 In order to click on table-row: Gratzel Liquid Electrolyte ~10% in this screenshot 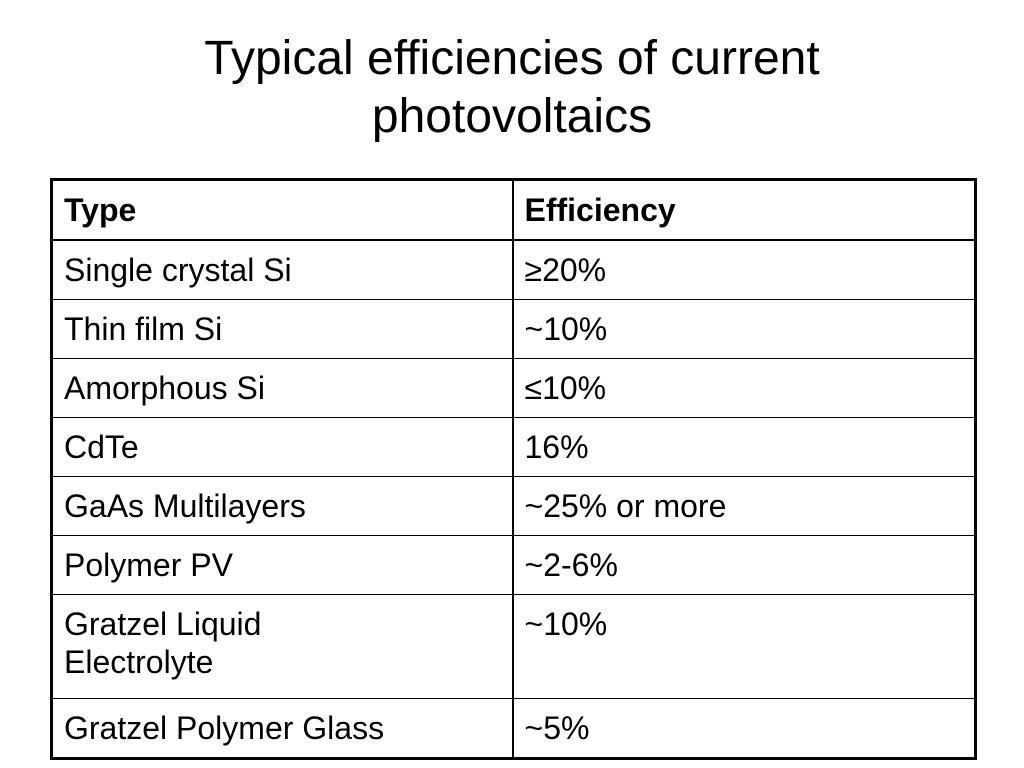, I will do `click(513, 646)`.